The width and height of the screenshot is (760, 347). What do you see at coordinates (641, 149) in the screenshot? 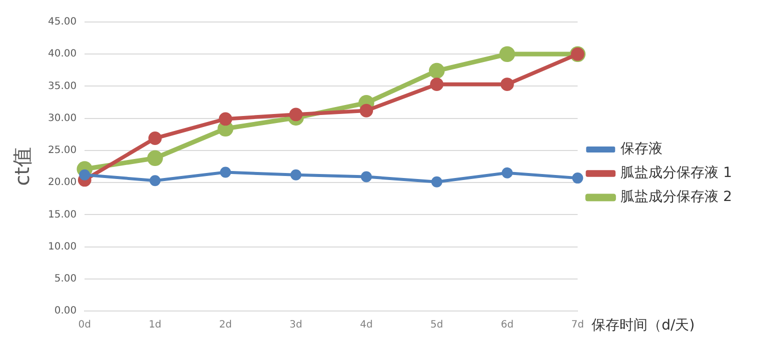
I see `legend-label: 保存液` at bounding box center [641, 149].